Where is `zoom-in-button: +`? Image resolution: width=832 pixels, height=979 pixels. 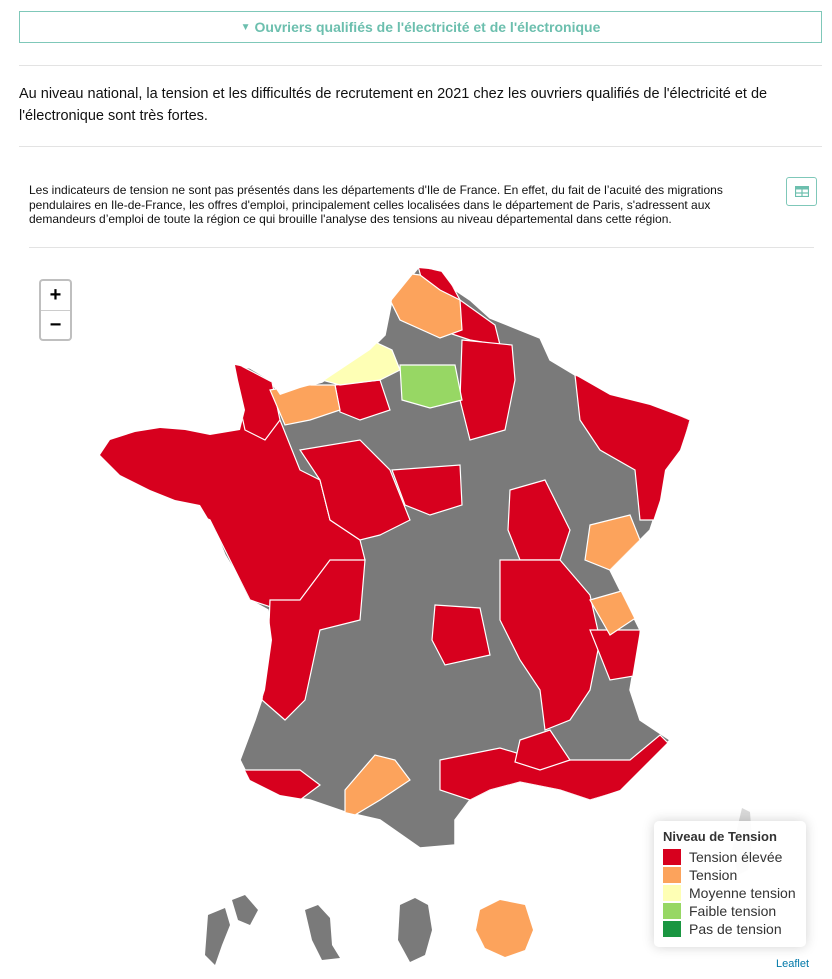 zoom-in-button: + is located at coordinates (55, 296).